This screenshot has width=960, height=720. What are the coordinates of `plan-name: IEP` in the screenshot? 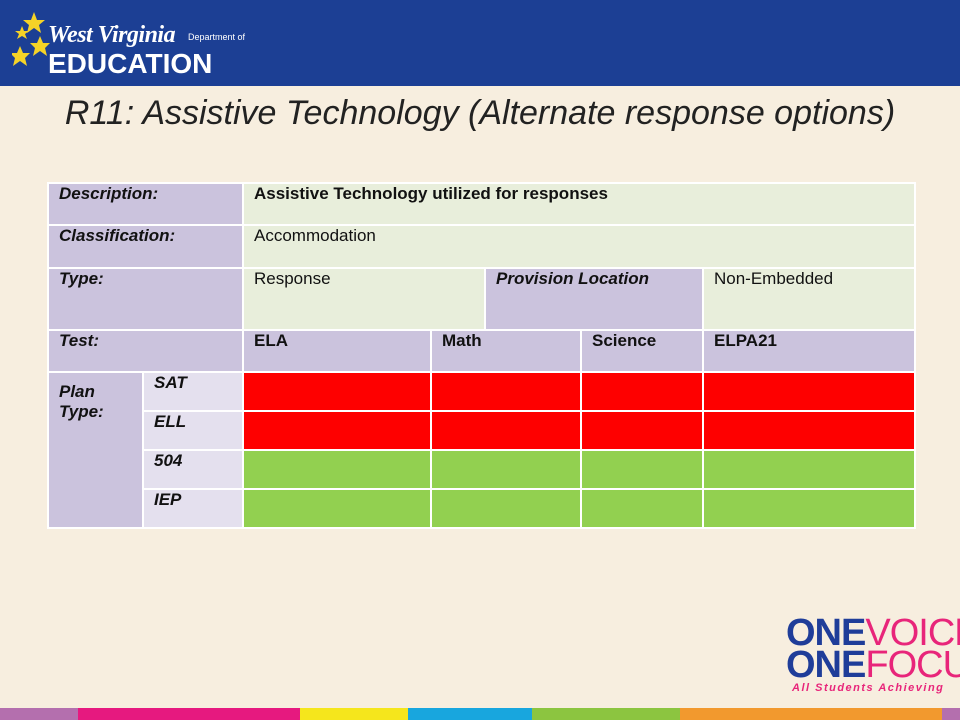 It's located at (193, 508).